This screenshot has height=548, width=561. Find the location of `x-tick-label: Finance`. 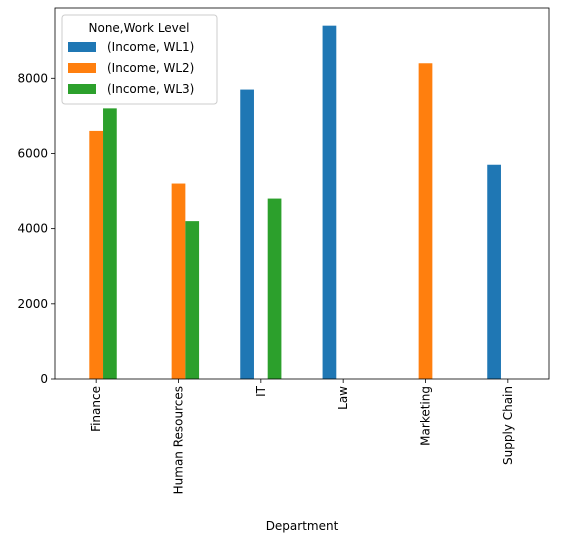

x-tick-label: Finance is located at coordinates (96, 409).